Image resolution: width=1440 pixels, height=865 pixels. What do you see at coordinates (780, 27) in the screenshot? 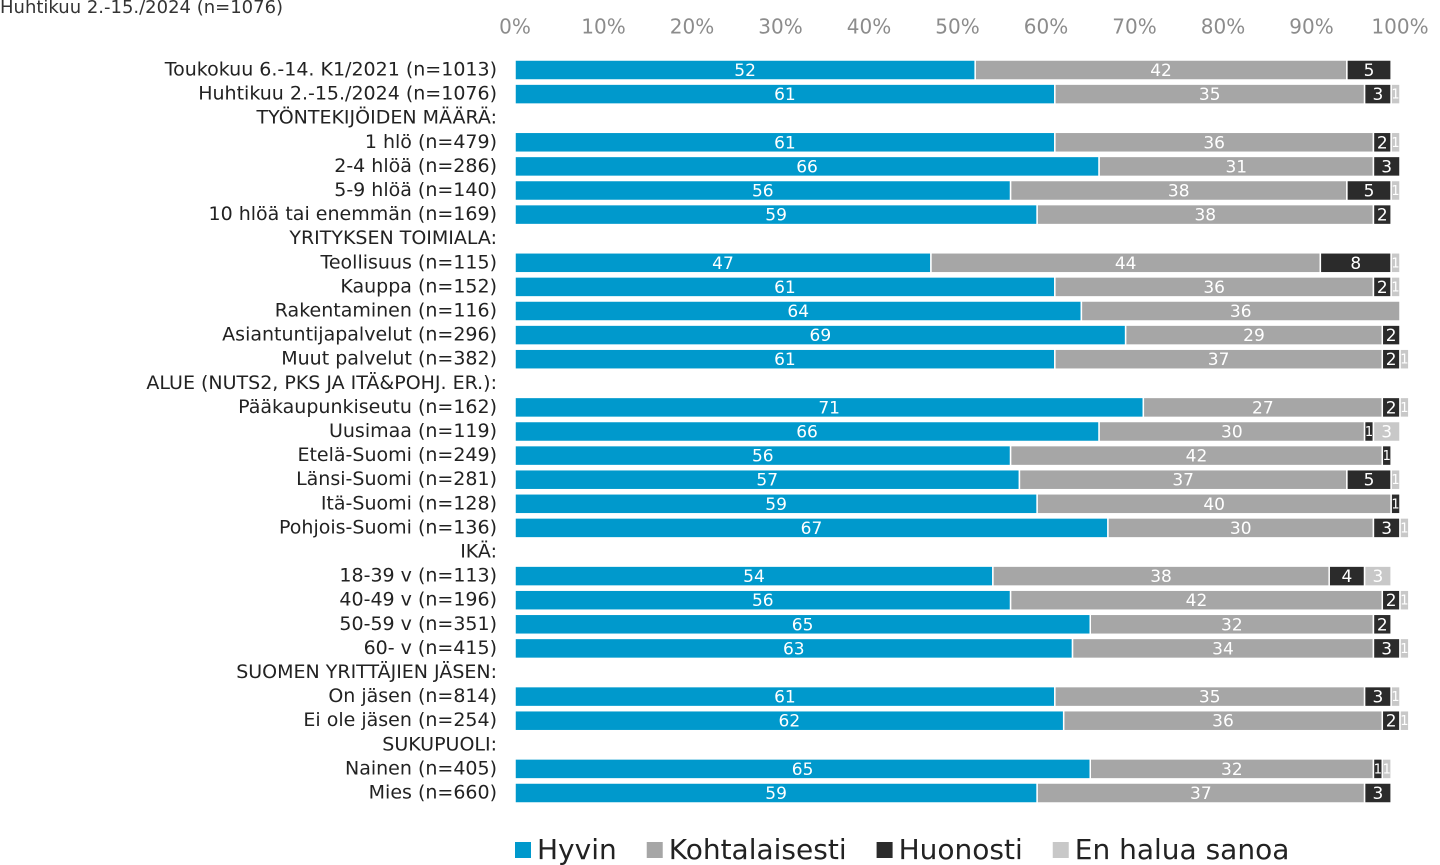
I see `x-tick-label: 30%` at bounding box center [780, 27].